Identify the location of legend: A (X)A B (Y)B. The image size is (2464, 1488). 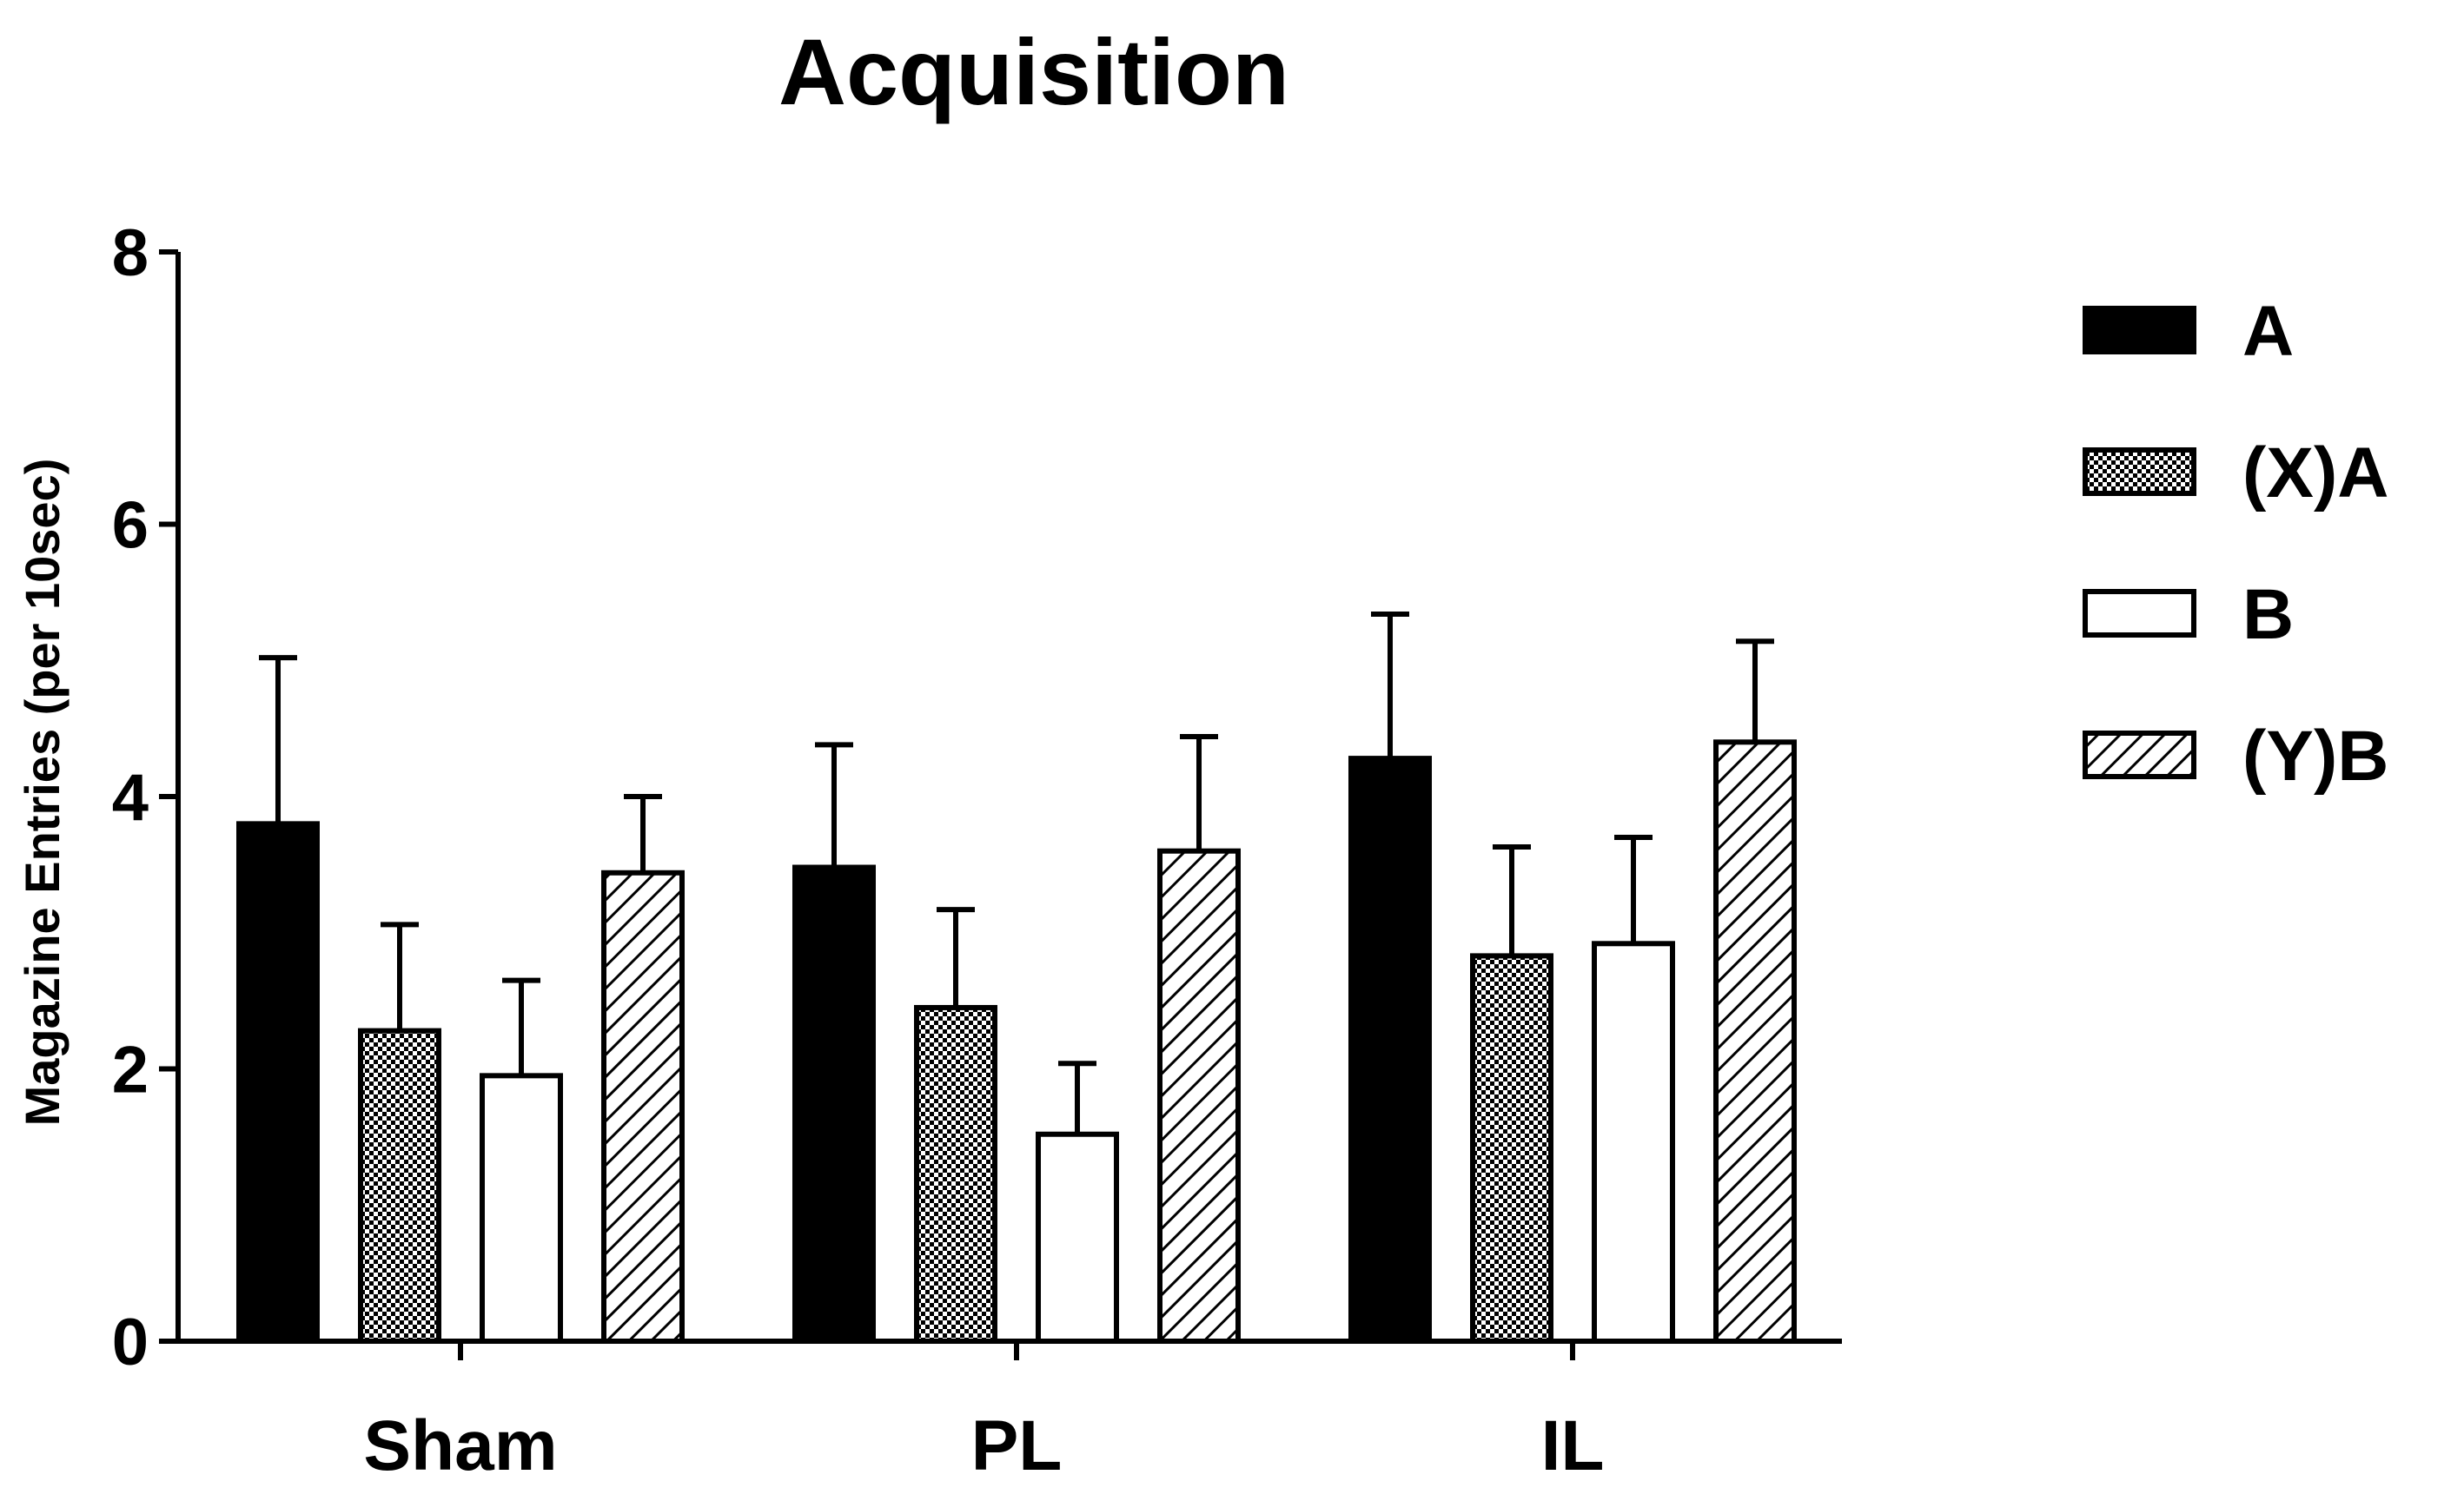
(2236, 544).